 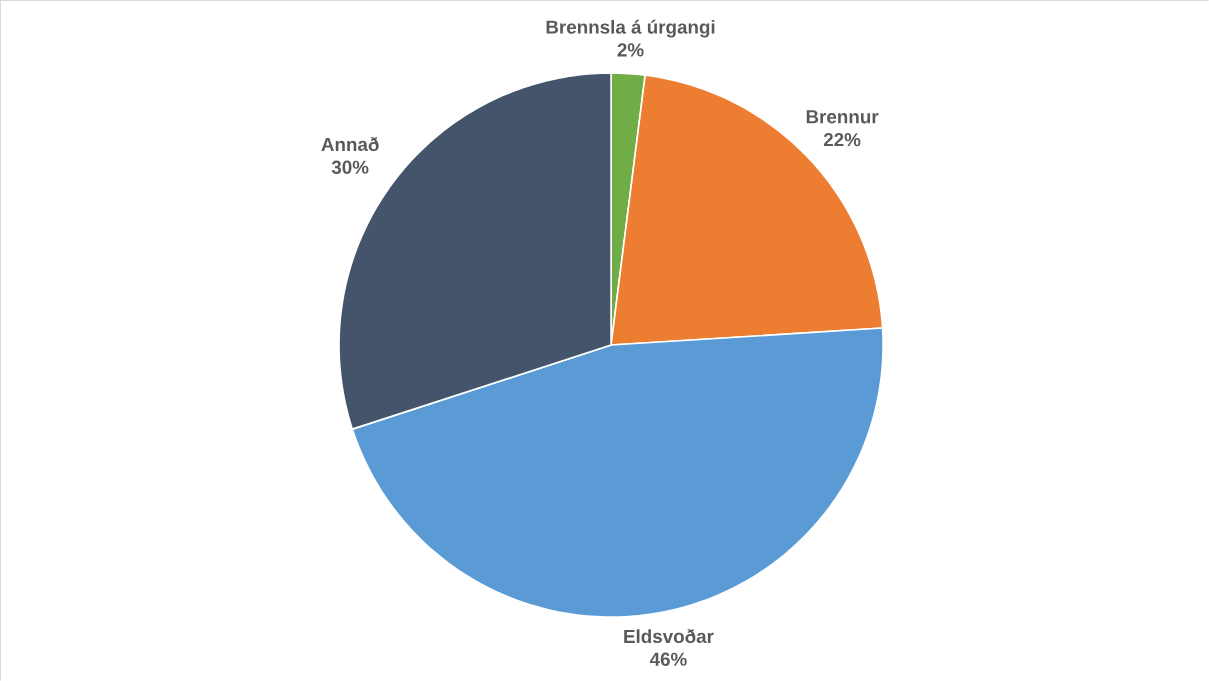 I want to click on data-label: 2%, so click(x=630, y=50).